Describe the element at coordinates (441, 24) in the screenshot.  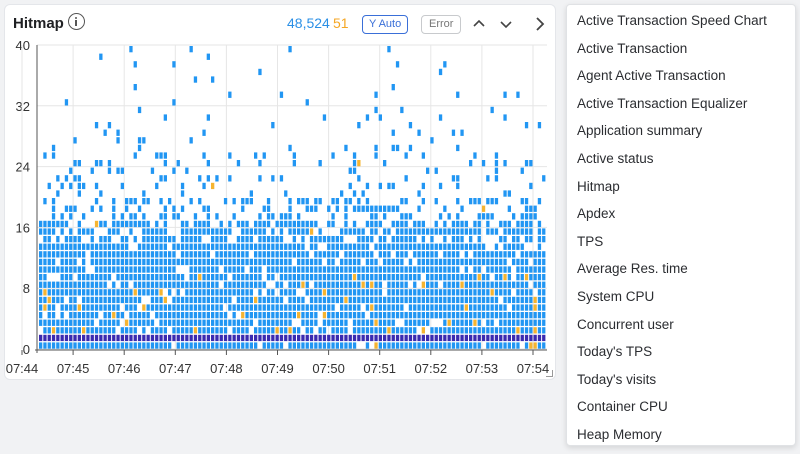
I see `error-filter-button: Error` at that location.